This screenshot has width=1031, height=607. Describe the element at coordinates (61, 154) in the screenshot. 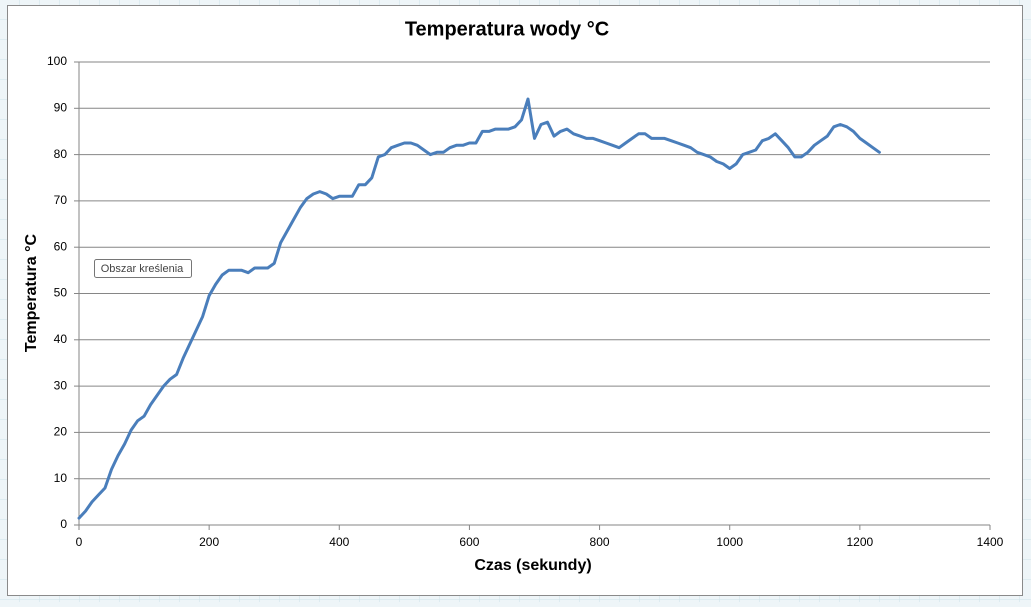

I see `y-tick-label: 80` at that location.